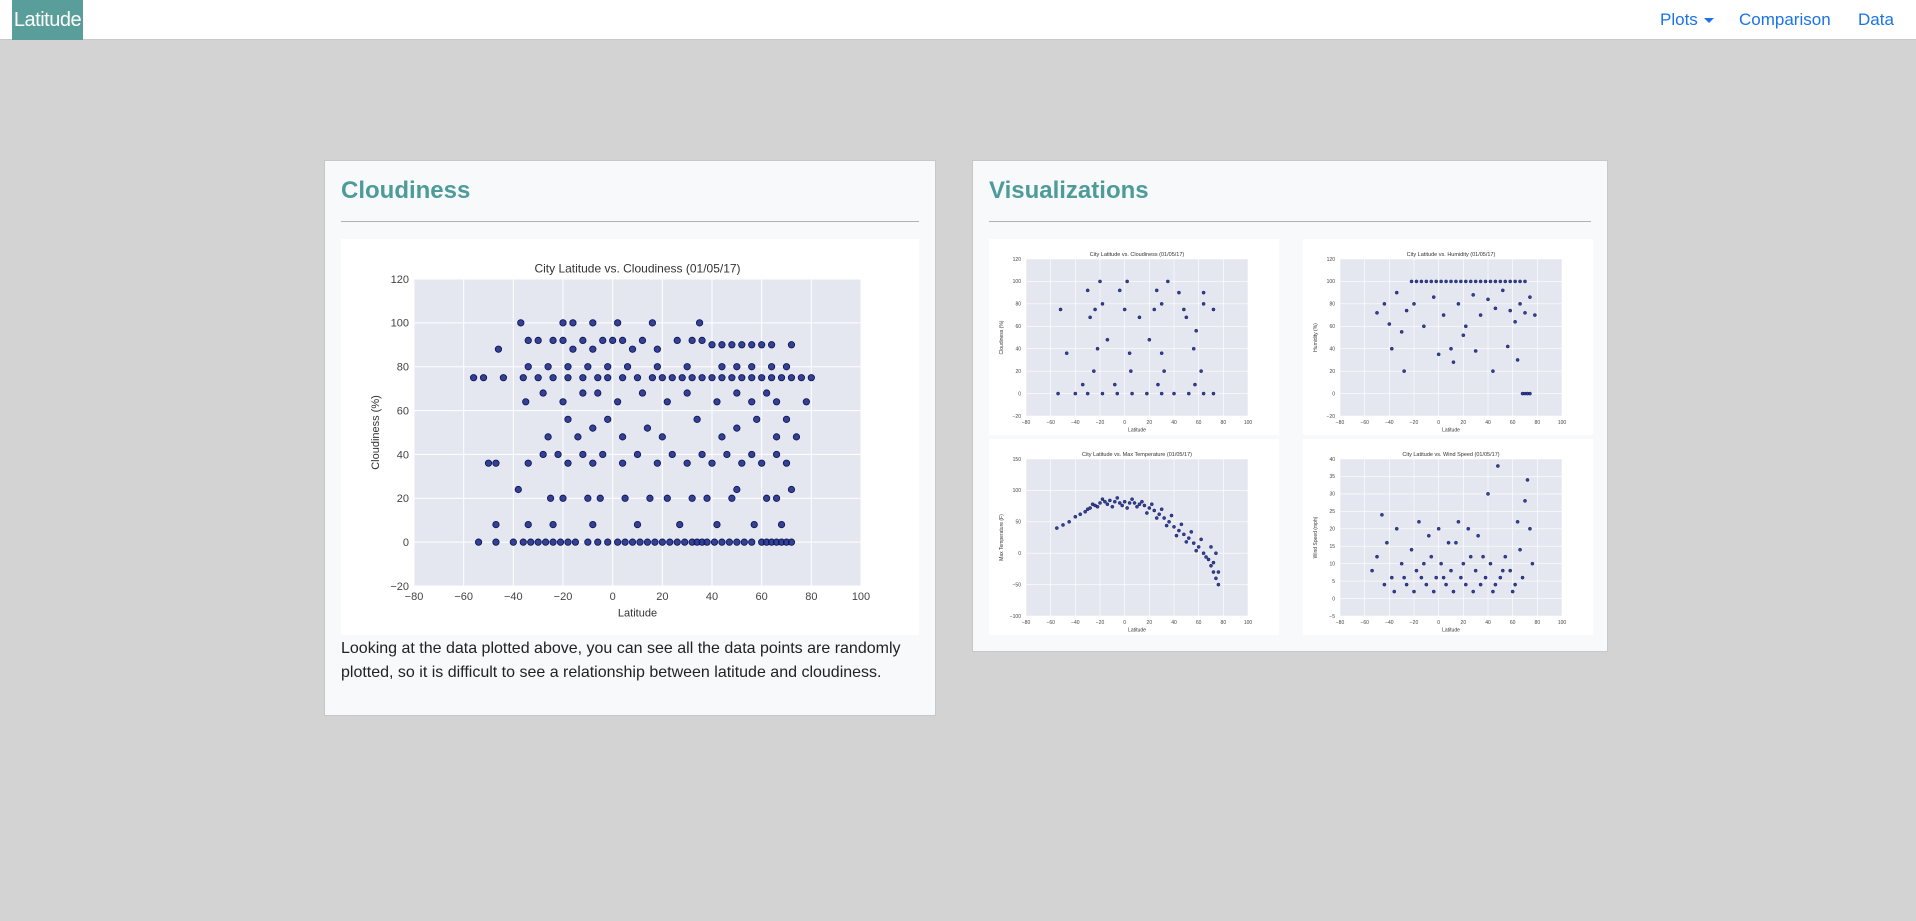  Describe the element at coordinates (1450, 455) in the screenshot. I see `chart-title: City Latitude vs. Wind Speed (01/05/17)` at that location.